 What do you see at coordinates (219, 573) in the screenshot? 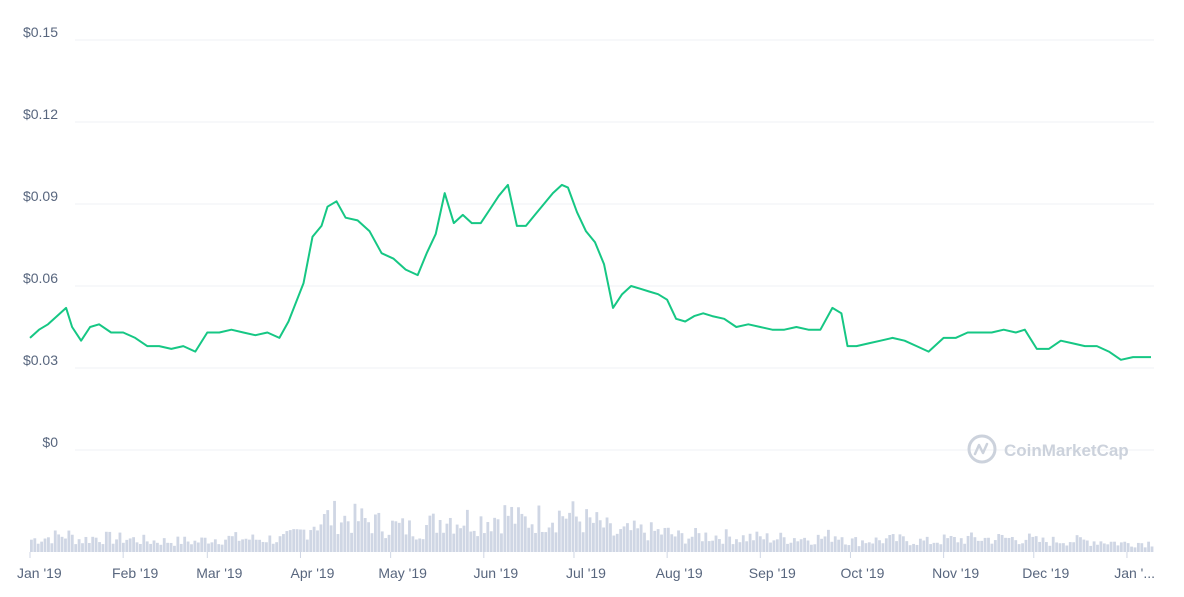
I see `x-tick-label: Mar '19` at bounding box center [219, 573].